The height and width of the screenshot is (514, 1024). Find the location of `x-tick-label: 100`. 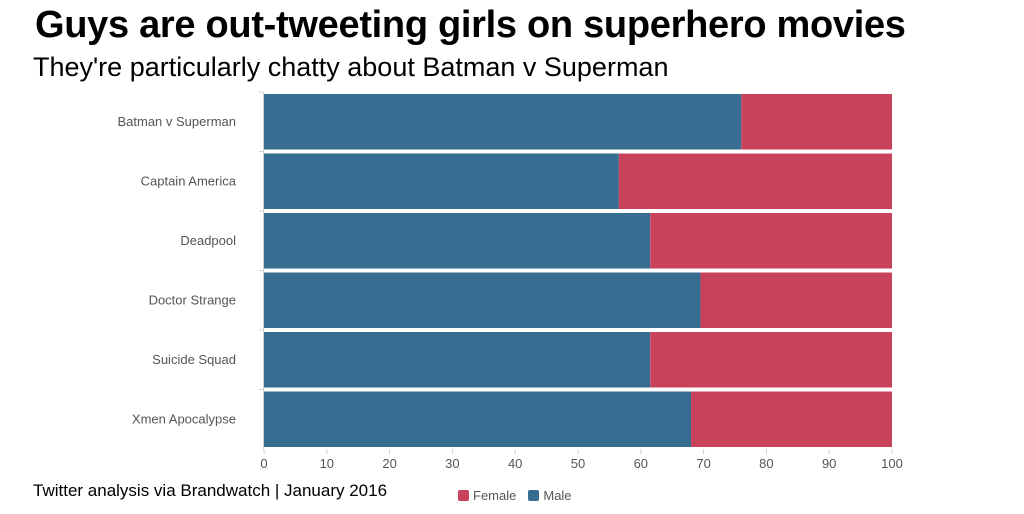

x-tick-label: 100 is located at coordinates (892, 463).